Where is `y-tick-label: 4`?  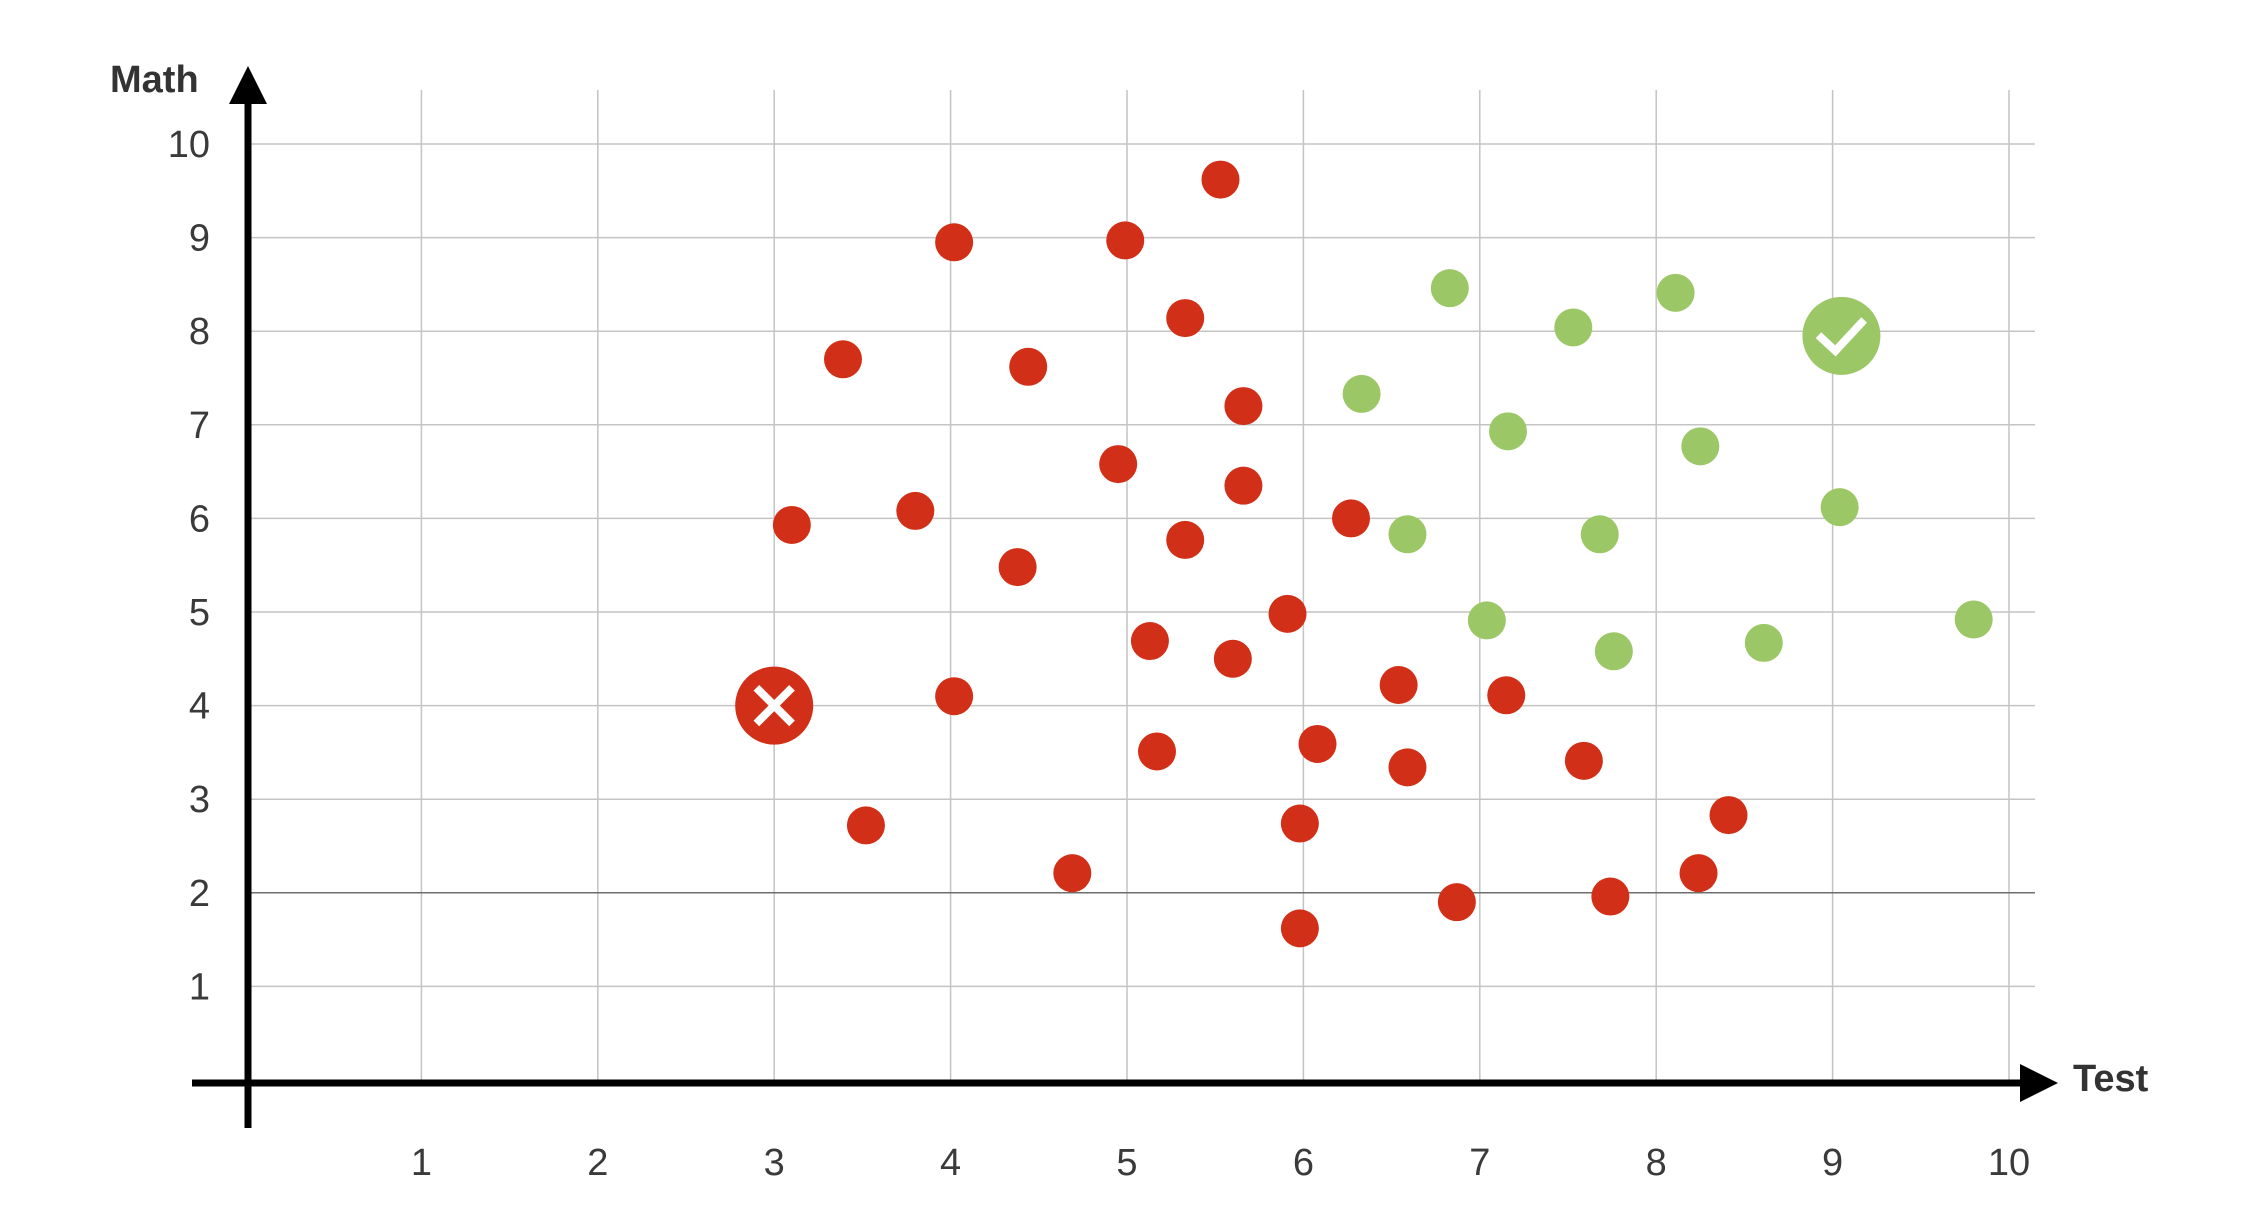
y-tick-label: 4 is located at coordinates (199, 707).